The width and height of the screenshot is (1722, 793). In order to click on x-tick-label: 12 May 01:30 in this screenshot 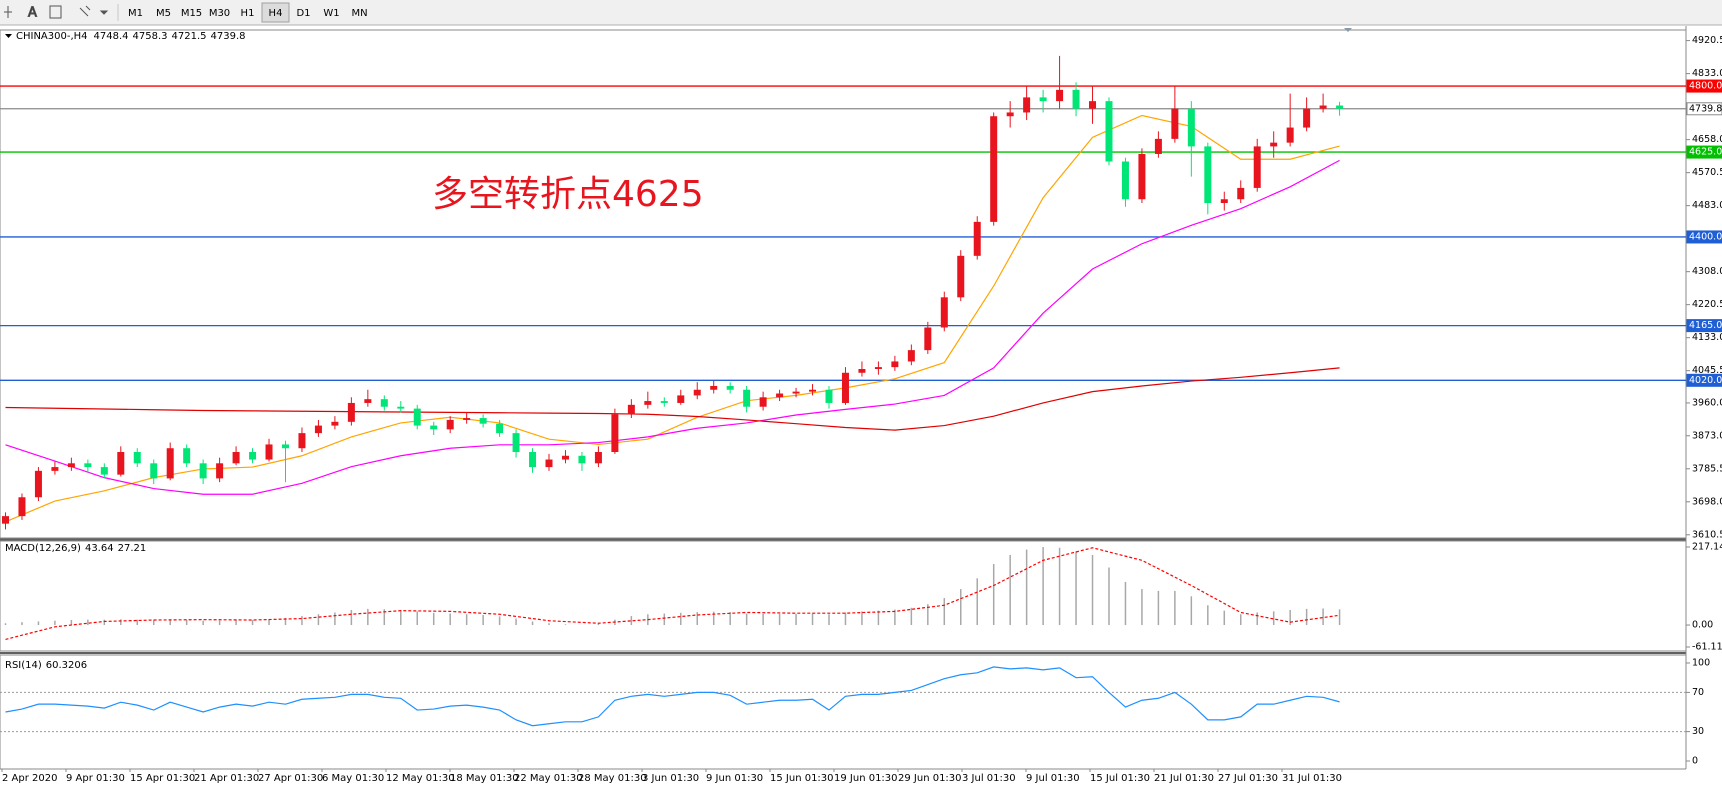, I will do `click(420, 778)`.